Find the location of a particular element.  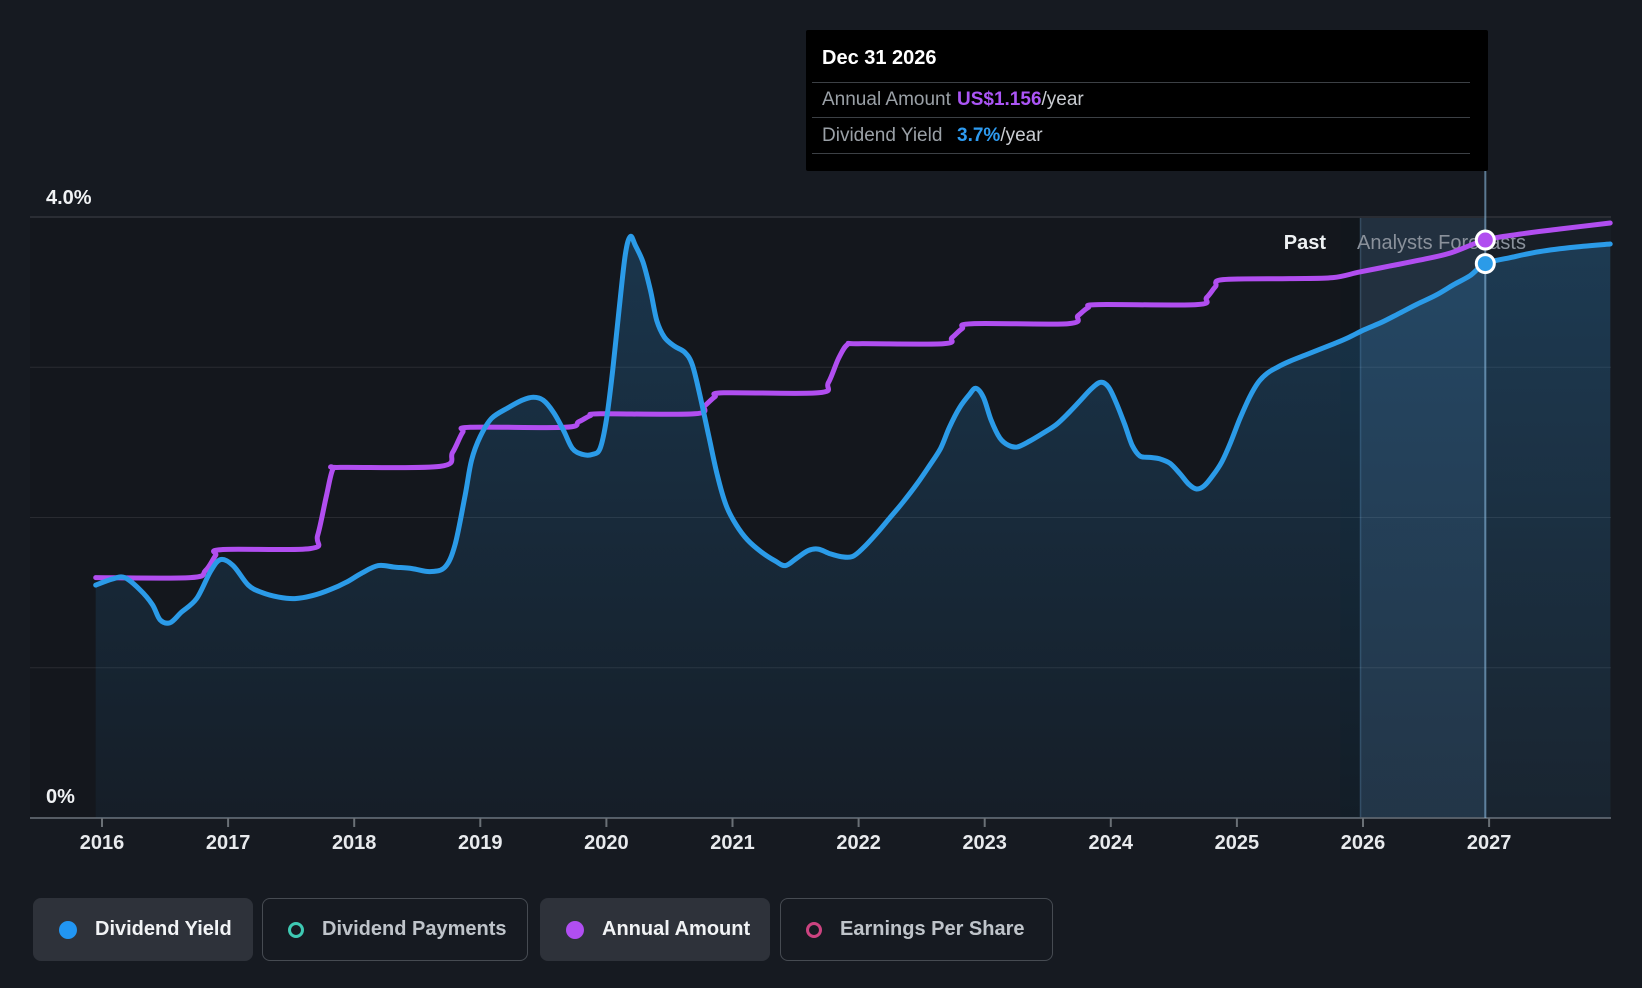

x-tick-label: 2025 is located at coordinates (1237, 843).